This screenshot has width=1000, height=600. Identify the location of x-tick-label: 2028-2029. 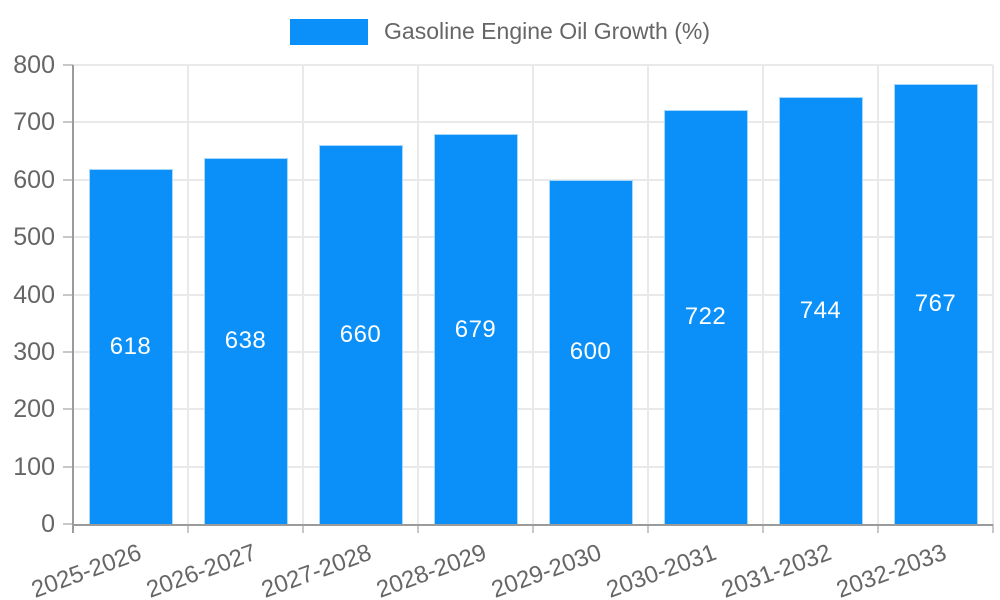
(431, 569).